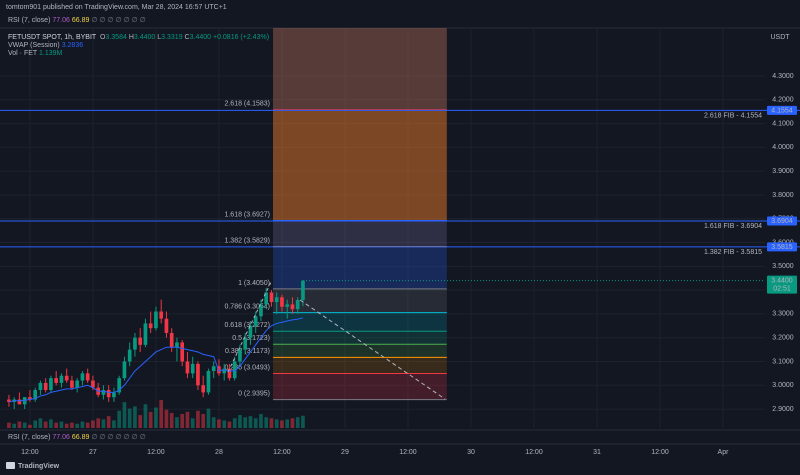  What do you see at coordinates (34, 45) in the screenshot?
I see `vwap-label: VWAP (Session)` at bounding box center [34, 45].